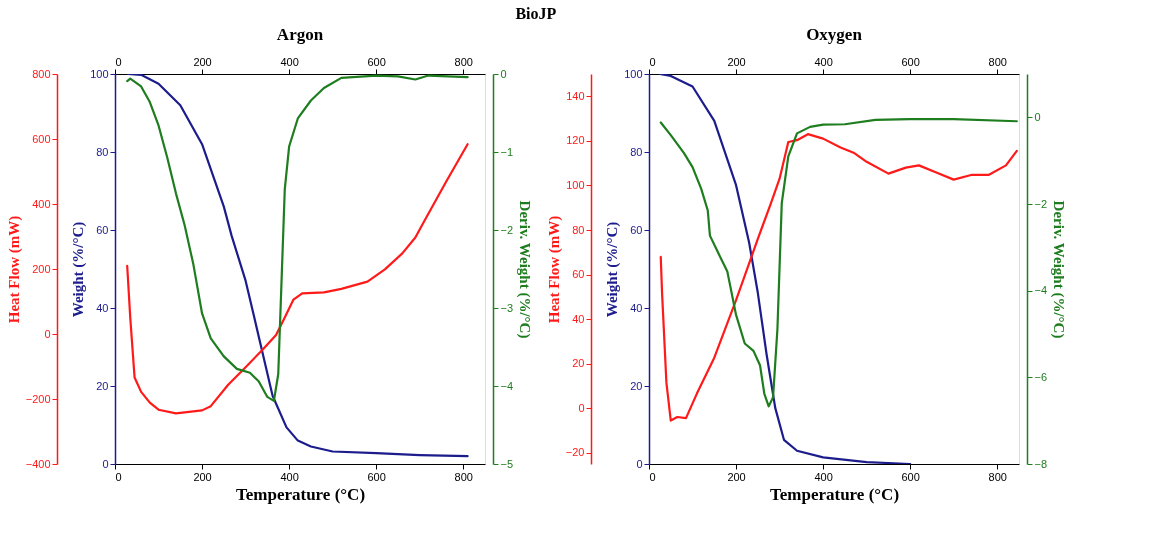 The height and width of the screenshot is (539, 1166). What do you see at coordinates (834, 34) in the screenshot?
I see `chart-title: Oxygen` at bounding box center [834, 34].